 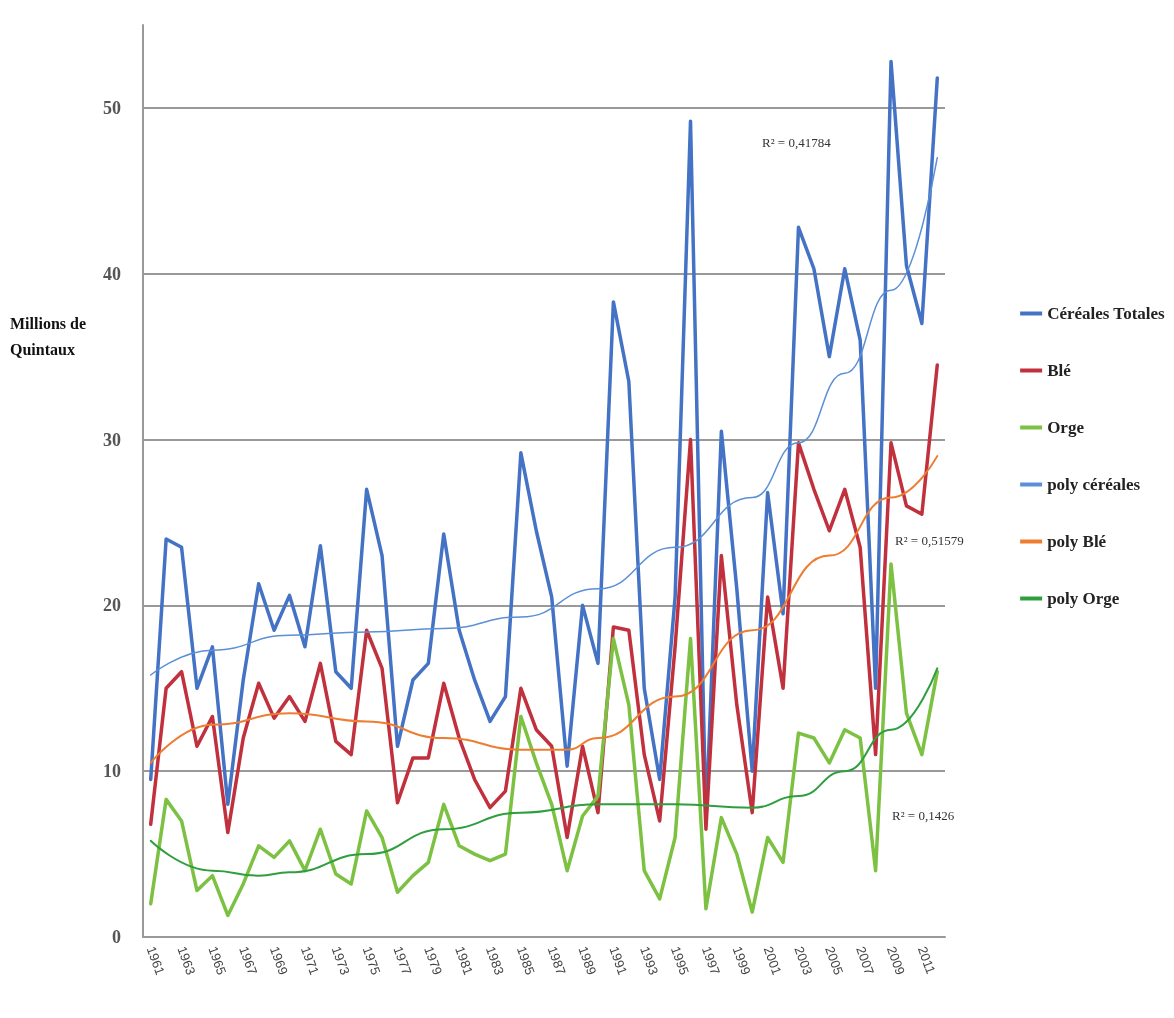 What do you see at coordinates (116, 937) in the screenshot?
I see `y-tick-label: 0` at bounding box center [116, 937].